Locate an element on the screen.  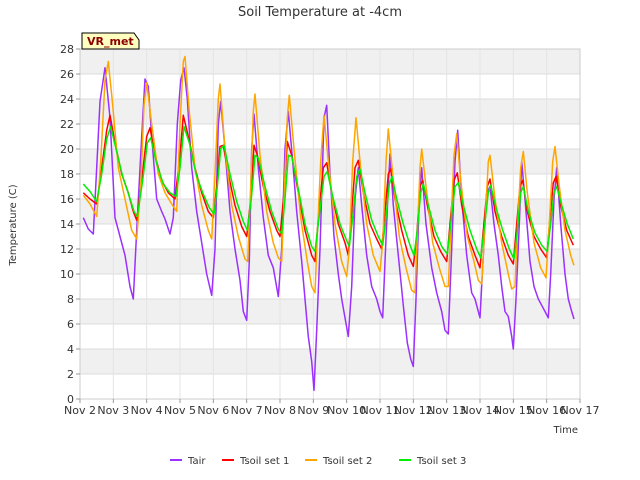
legend: Tair Tsoil set 1 Tsoil set 2 Tsoil set 3 is located at coordinates (318, 461).